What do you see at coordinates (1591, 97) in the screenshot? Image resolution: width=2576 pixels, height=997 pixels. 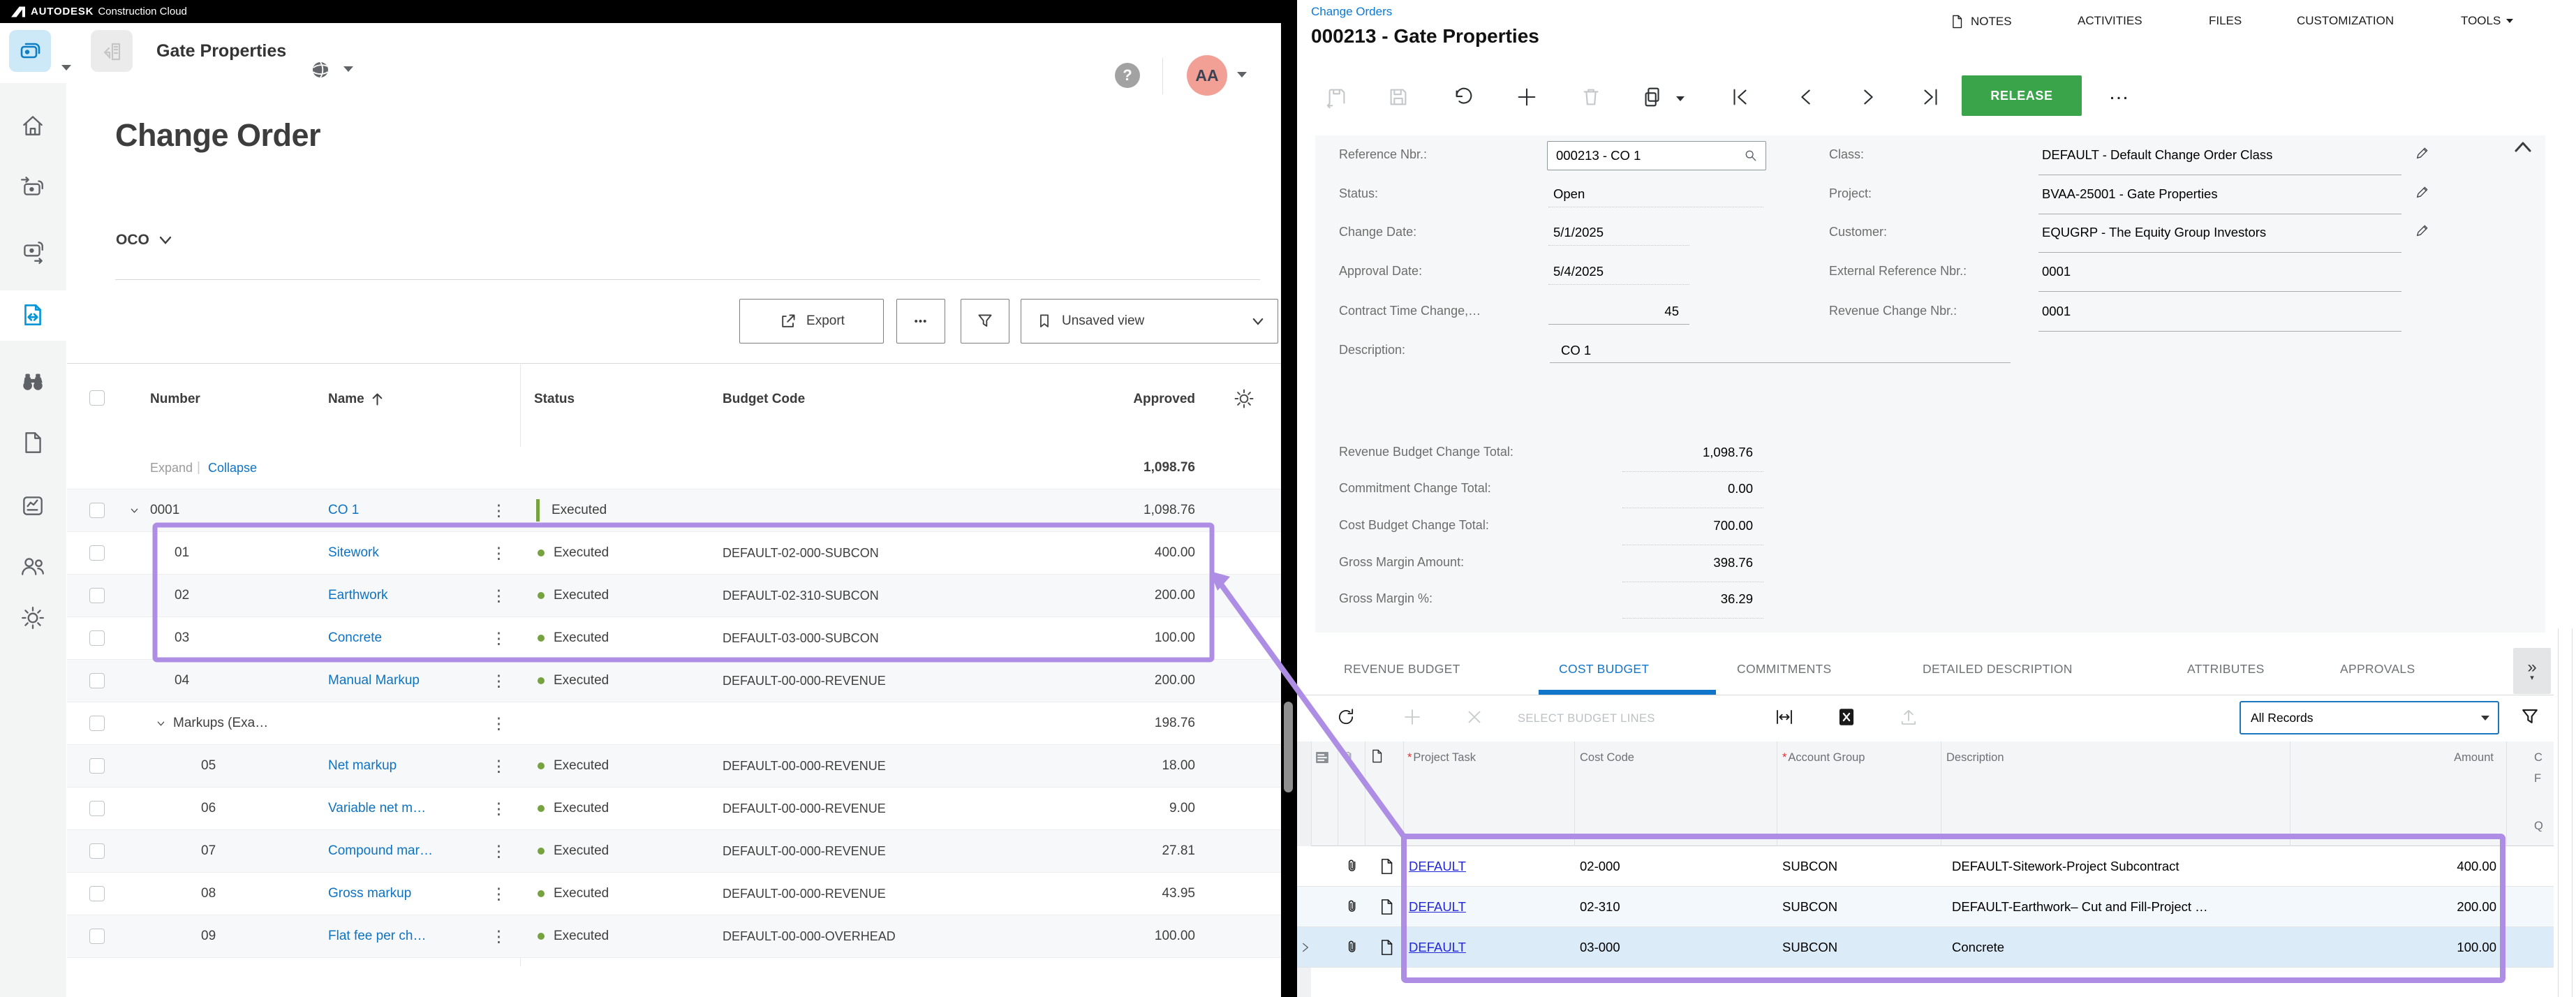 I see `delete-button` at bounding box center [1591, 97].